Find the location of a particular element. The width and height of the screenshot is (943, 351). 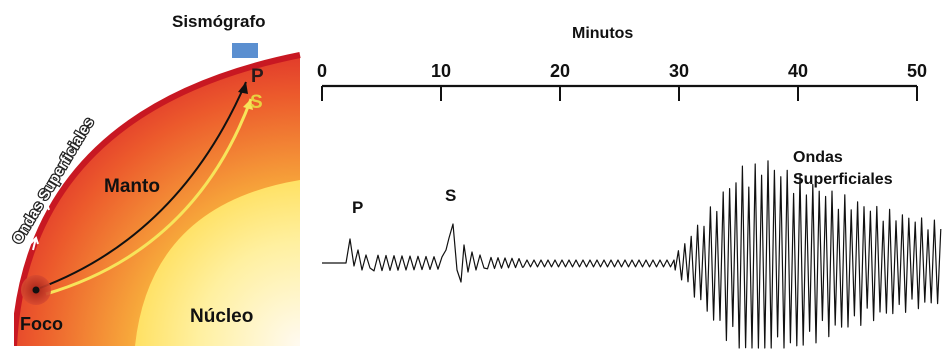

focus-point-icon is located at coordinates (36, 290).